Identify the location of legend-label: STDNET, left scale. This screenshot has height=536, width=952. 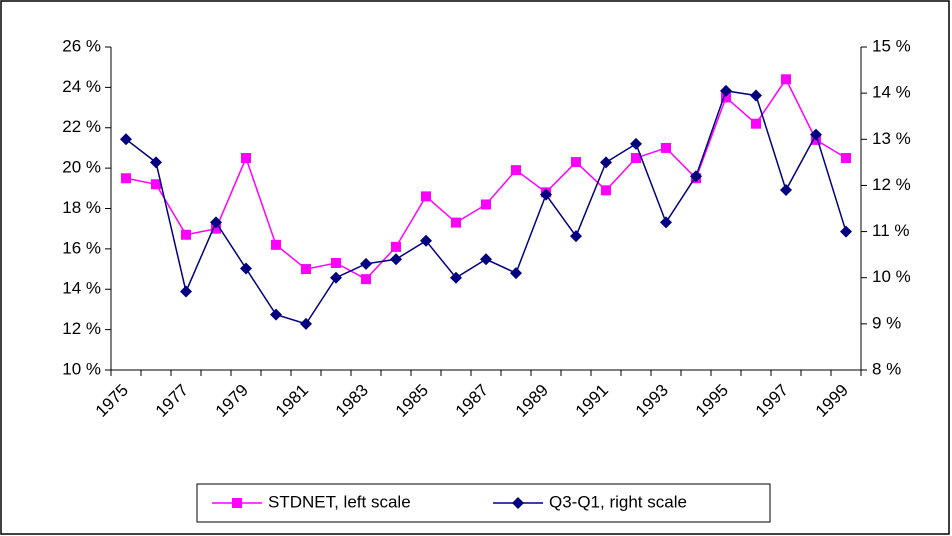
(339, 501).